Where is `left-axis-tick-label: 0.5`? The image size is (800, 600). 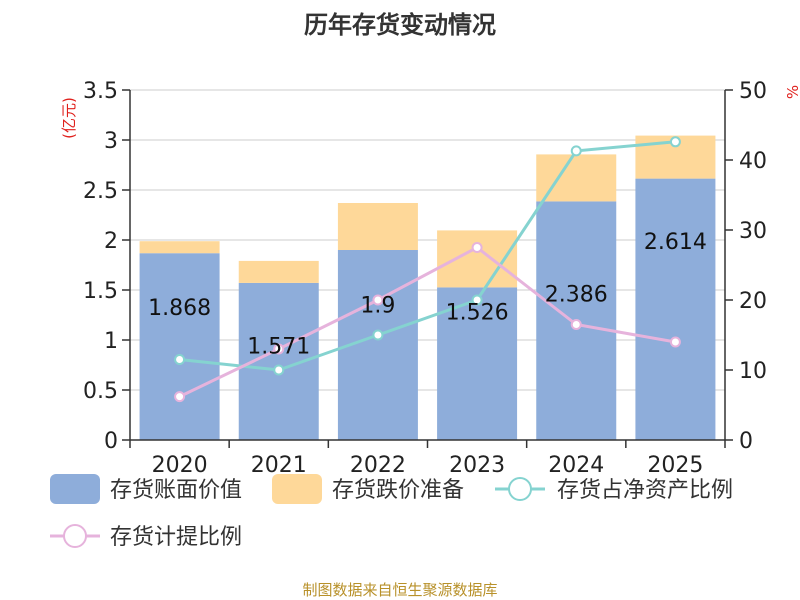
left-axis-tick-label: 0.5 is located at coordinates (100, 391).